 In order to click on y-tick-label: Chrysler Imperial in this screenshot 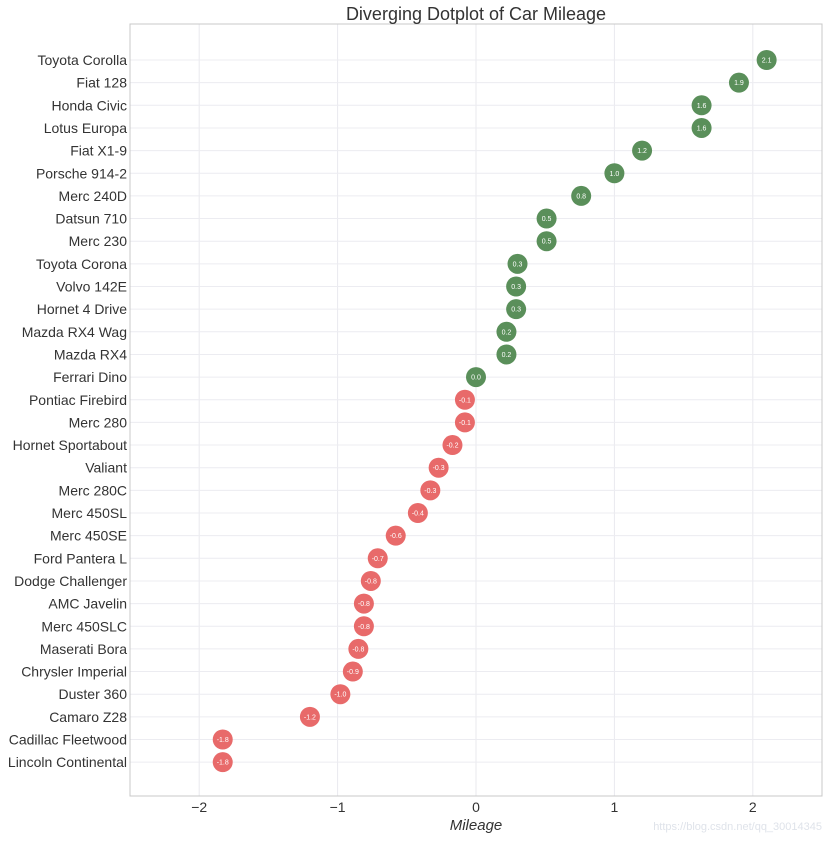, I will do `click(74, 672)`.